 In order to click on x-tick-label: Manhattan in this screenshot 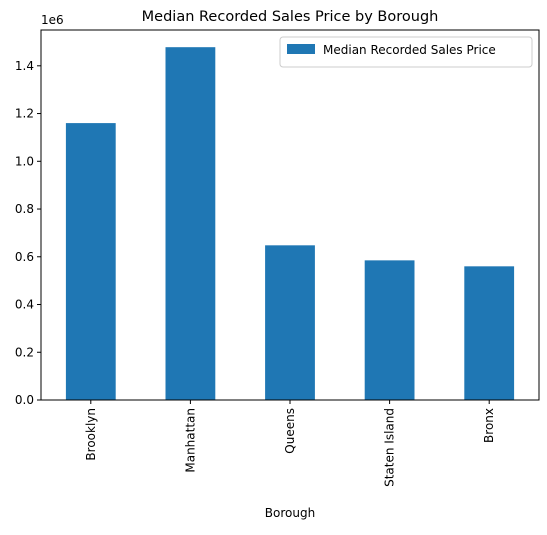, I will do `click(190, 440)`.